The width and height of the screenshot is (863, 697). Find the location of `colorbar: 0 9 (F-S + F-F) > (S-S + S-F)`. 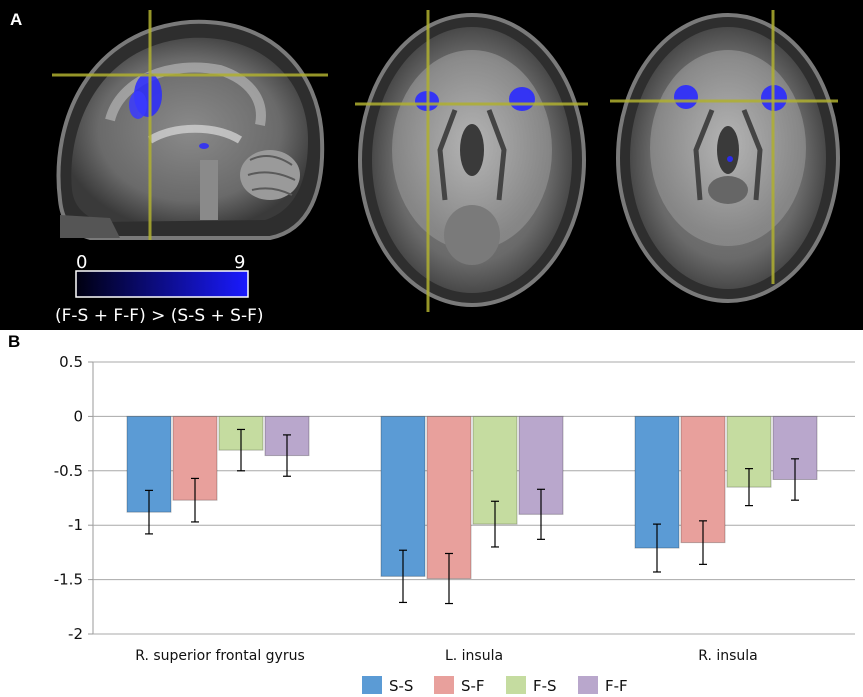

colorbar: 0 9 (F-S + F-F) > (S-S + S-F) is located at coordinates (159, 289).